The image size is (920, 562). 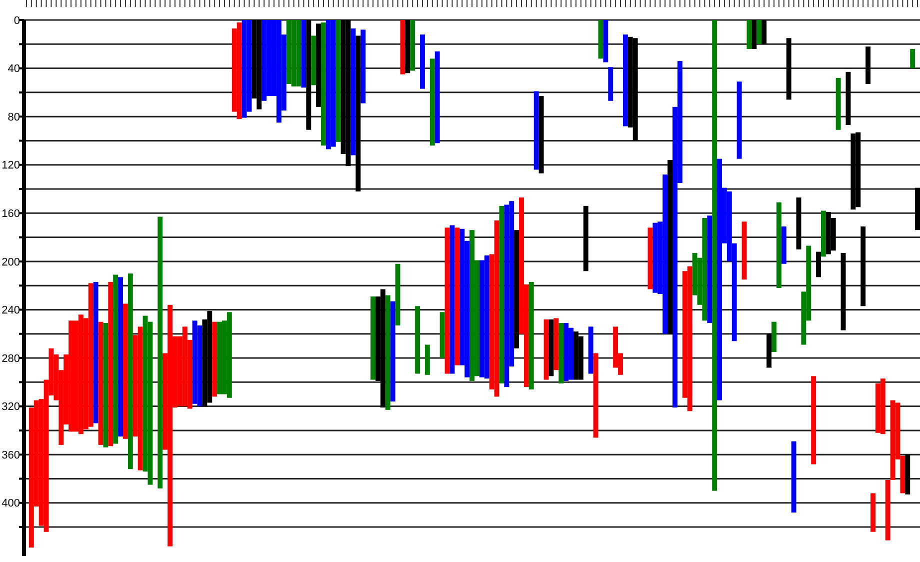 I want to click on y-tick-label: 200, so click(x=11, y=262).